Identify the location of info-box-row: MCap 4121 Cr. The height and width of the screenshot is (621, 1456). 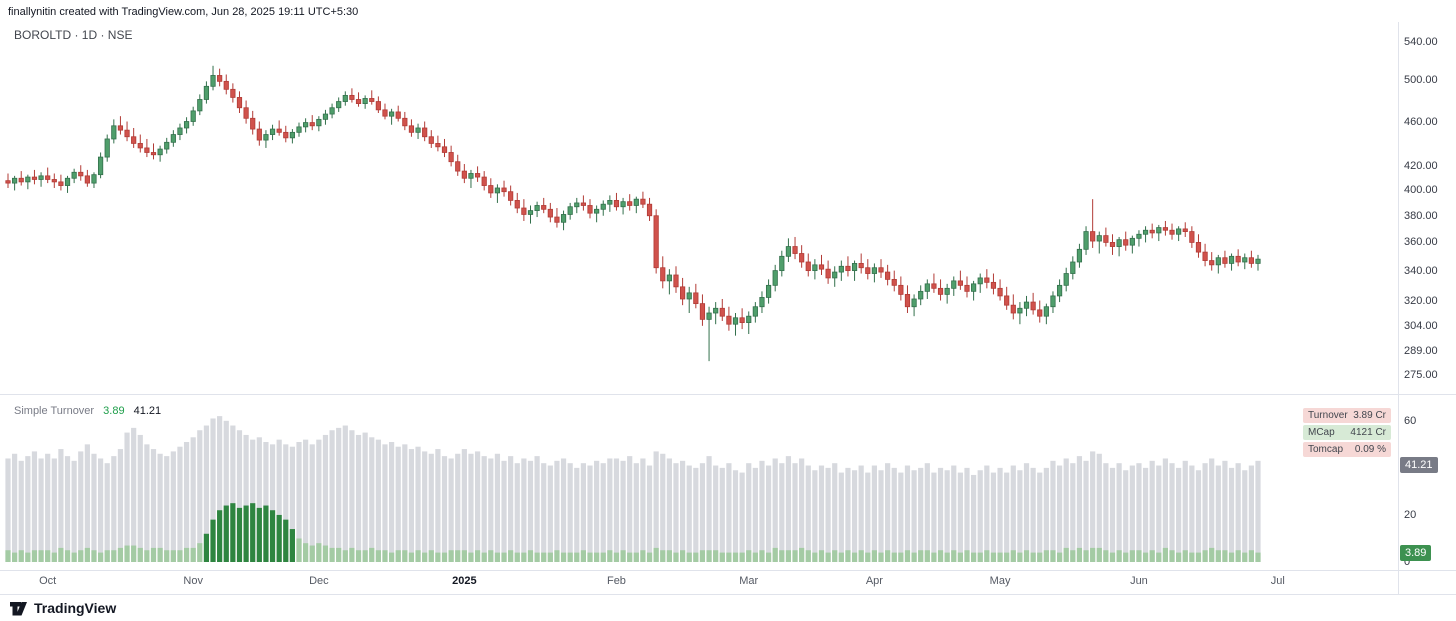
(1347, 432).